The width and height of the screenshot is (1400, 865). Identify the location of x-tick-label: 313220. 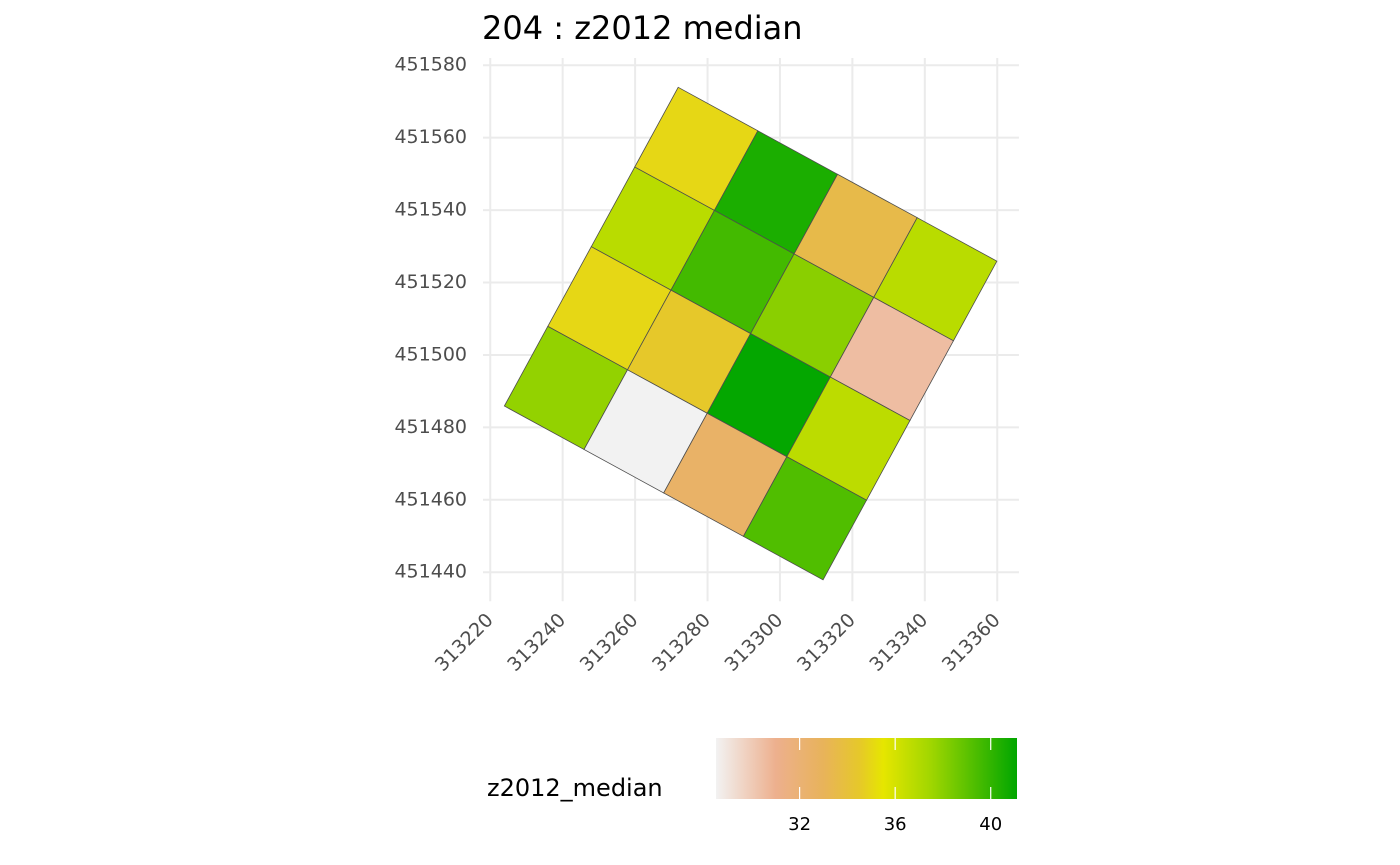
(464, 642).